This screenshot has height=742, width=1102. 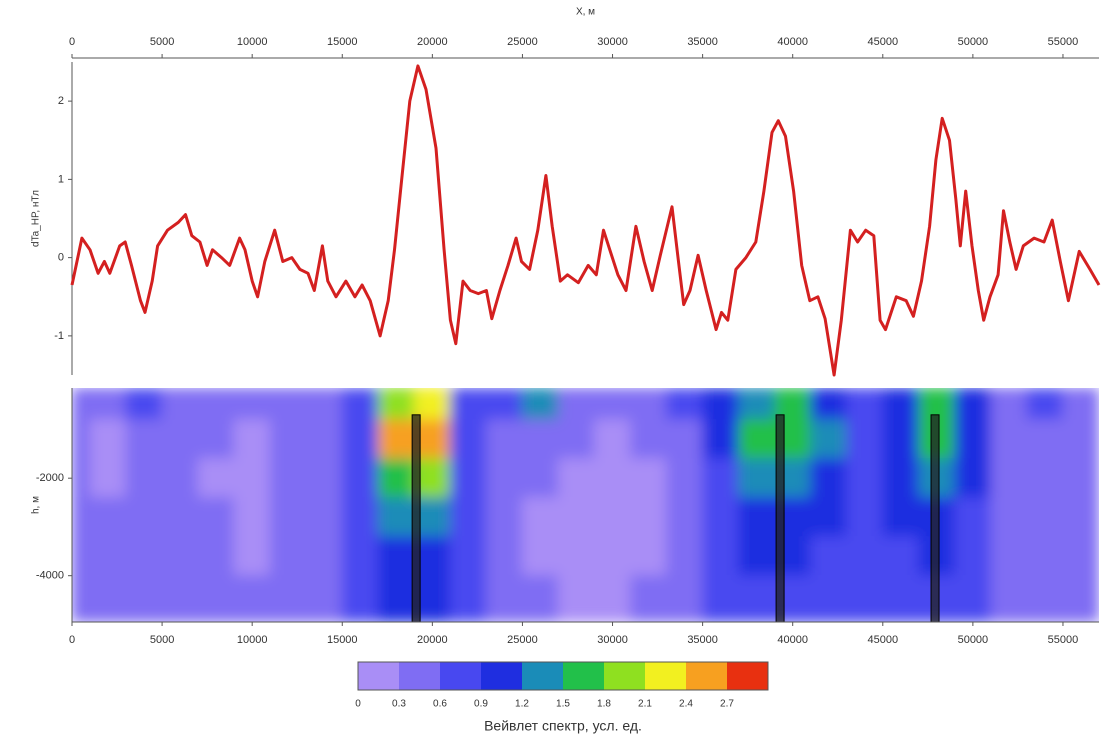 What do you see at coordinates (1063, 640) in the screenshot?
I see `x-tick-label: 55000` at bounding box center [1063, 640].